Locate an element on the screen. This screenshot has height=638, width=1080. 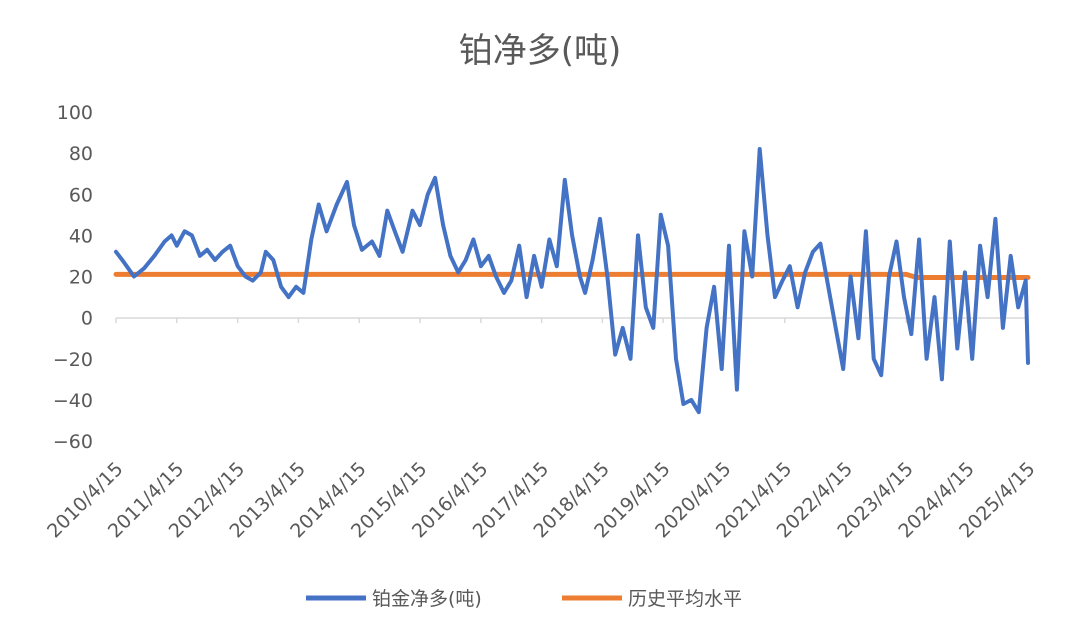
y-tick-label: 40 is located at coordinates (81, 236).